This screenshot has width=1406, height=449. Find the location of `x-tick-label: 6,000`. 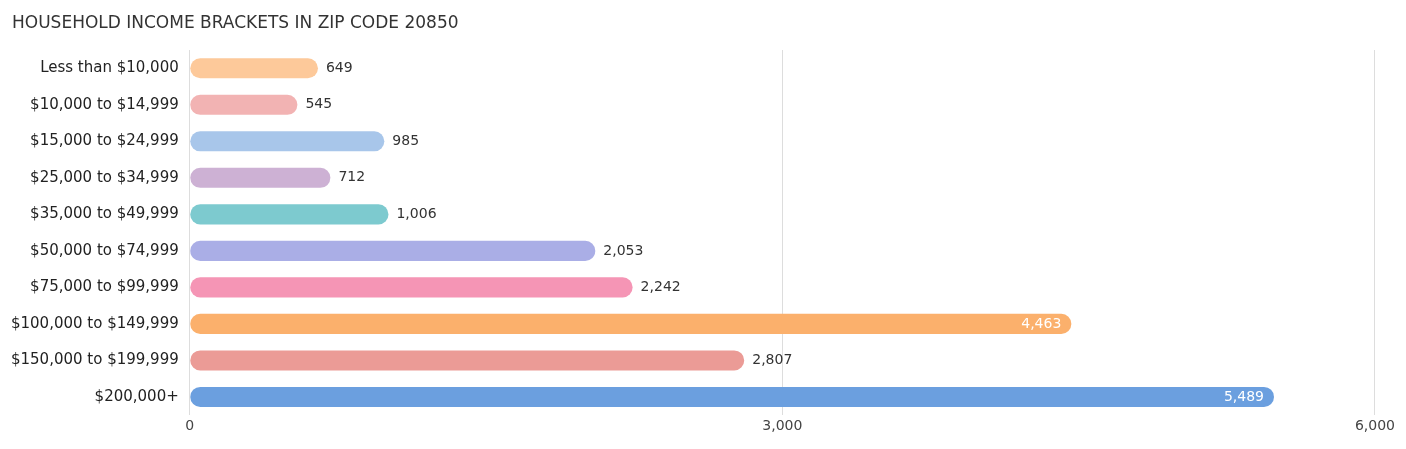

x-tick-label: 6,000 is located at coordinates (1375, 425).